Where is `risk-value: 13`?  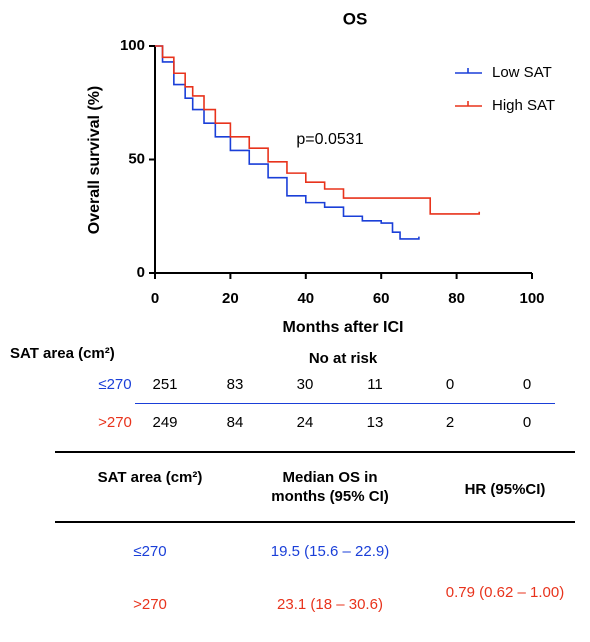
risk-value: 13 is located at coordinates (375, 422).